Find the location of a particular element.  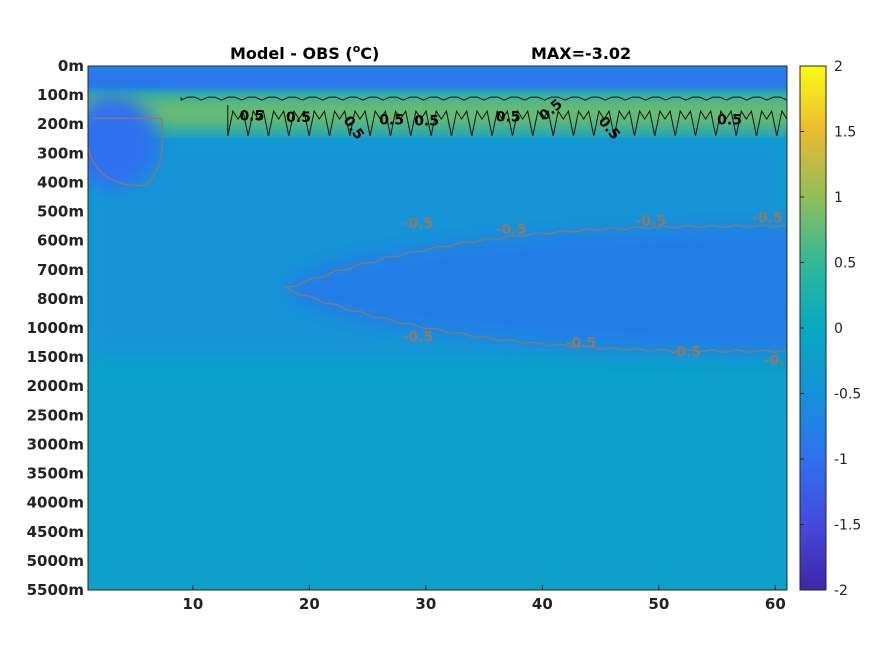

y-tick-label: 2500m is located at coordinates (55, 415).